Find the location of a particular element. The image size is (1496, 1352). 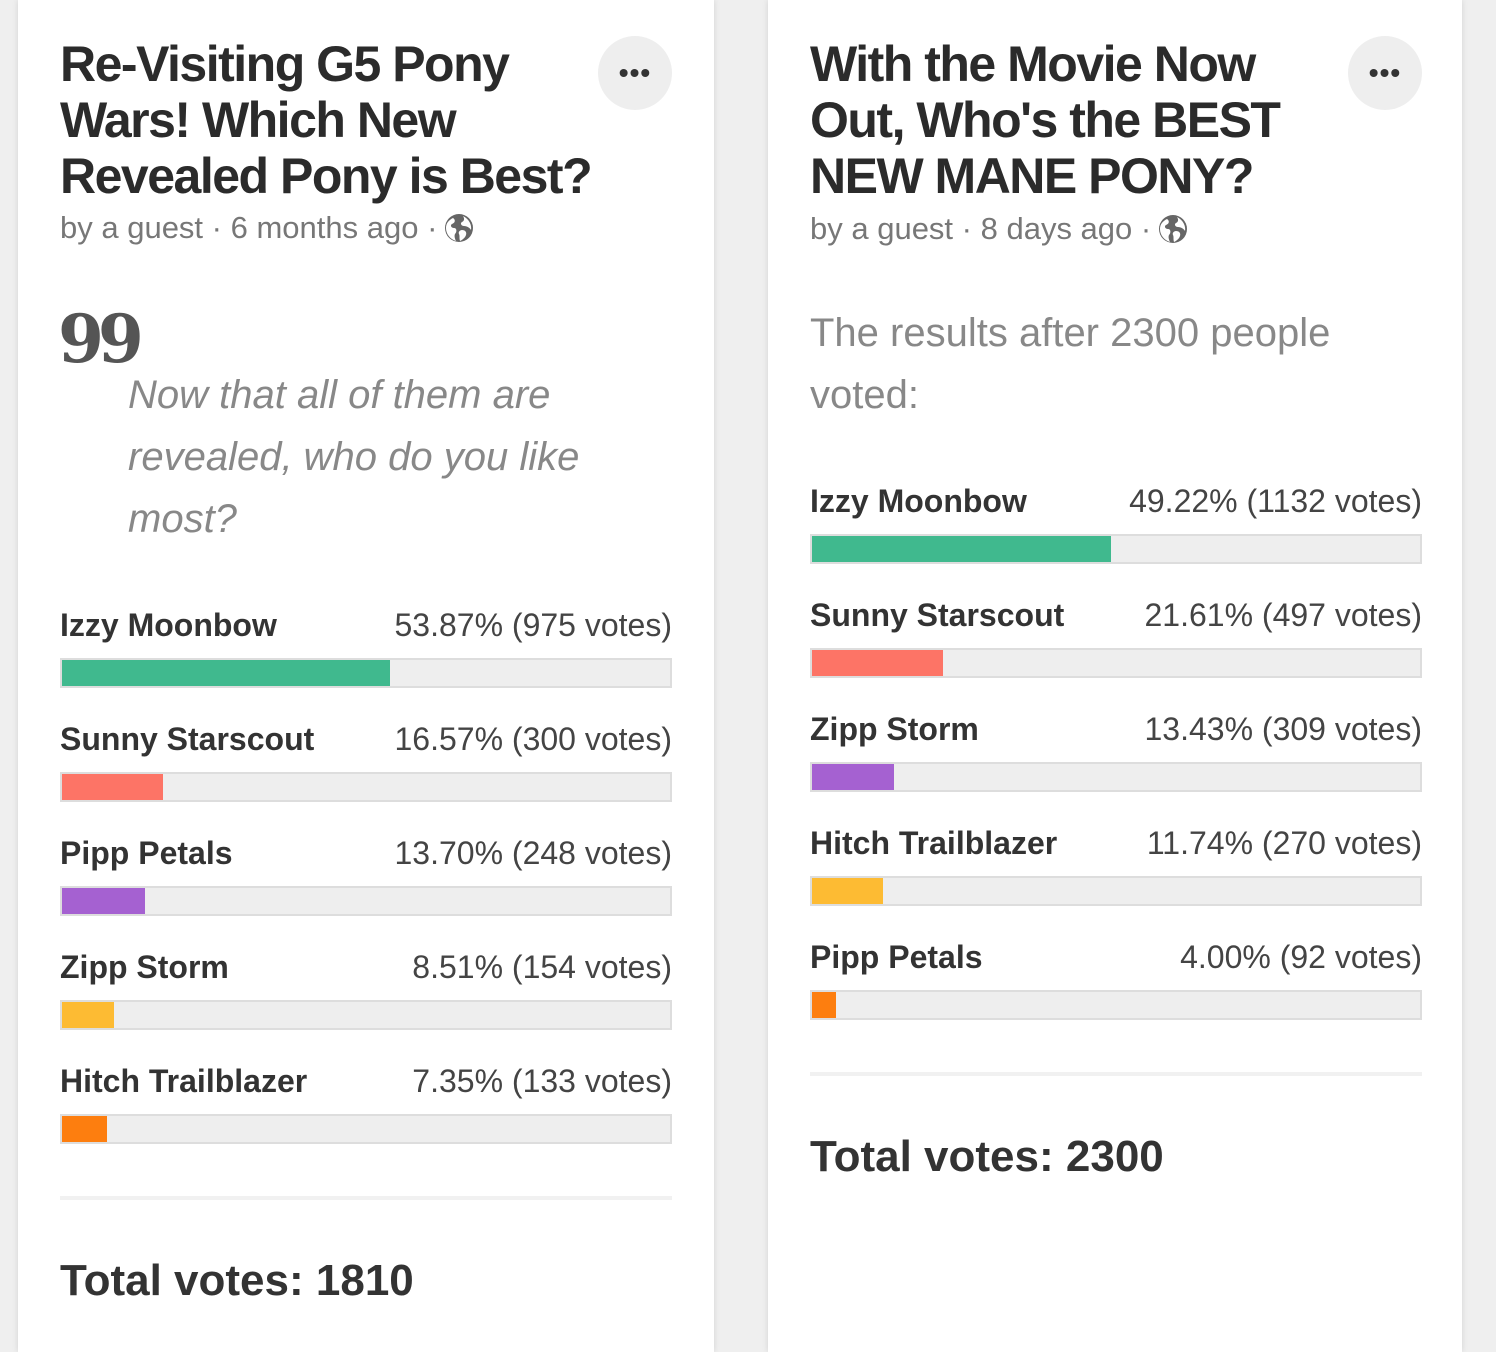

option-result: 13.70% (248 votes) is located at coordinates (533, 853).